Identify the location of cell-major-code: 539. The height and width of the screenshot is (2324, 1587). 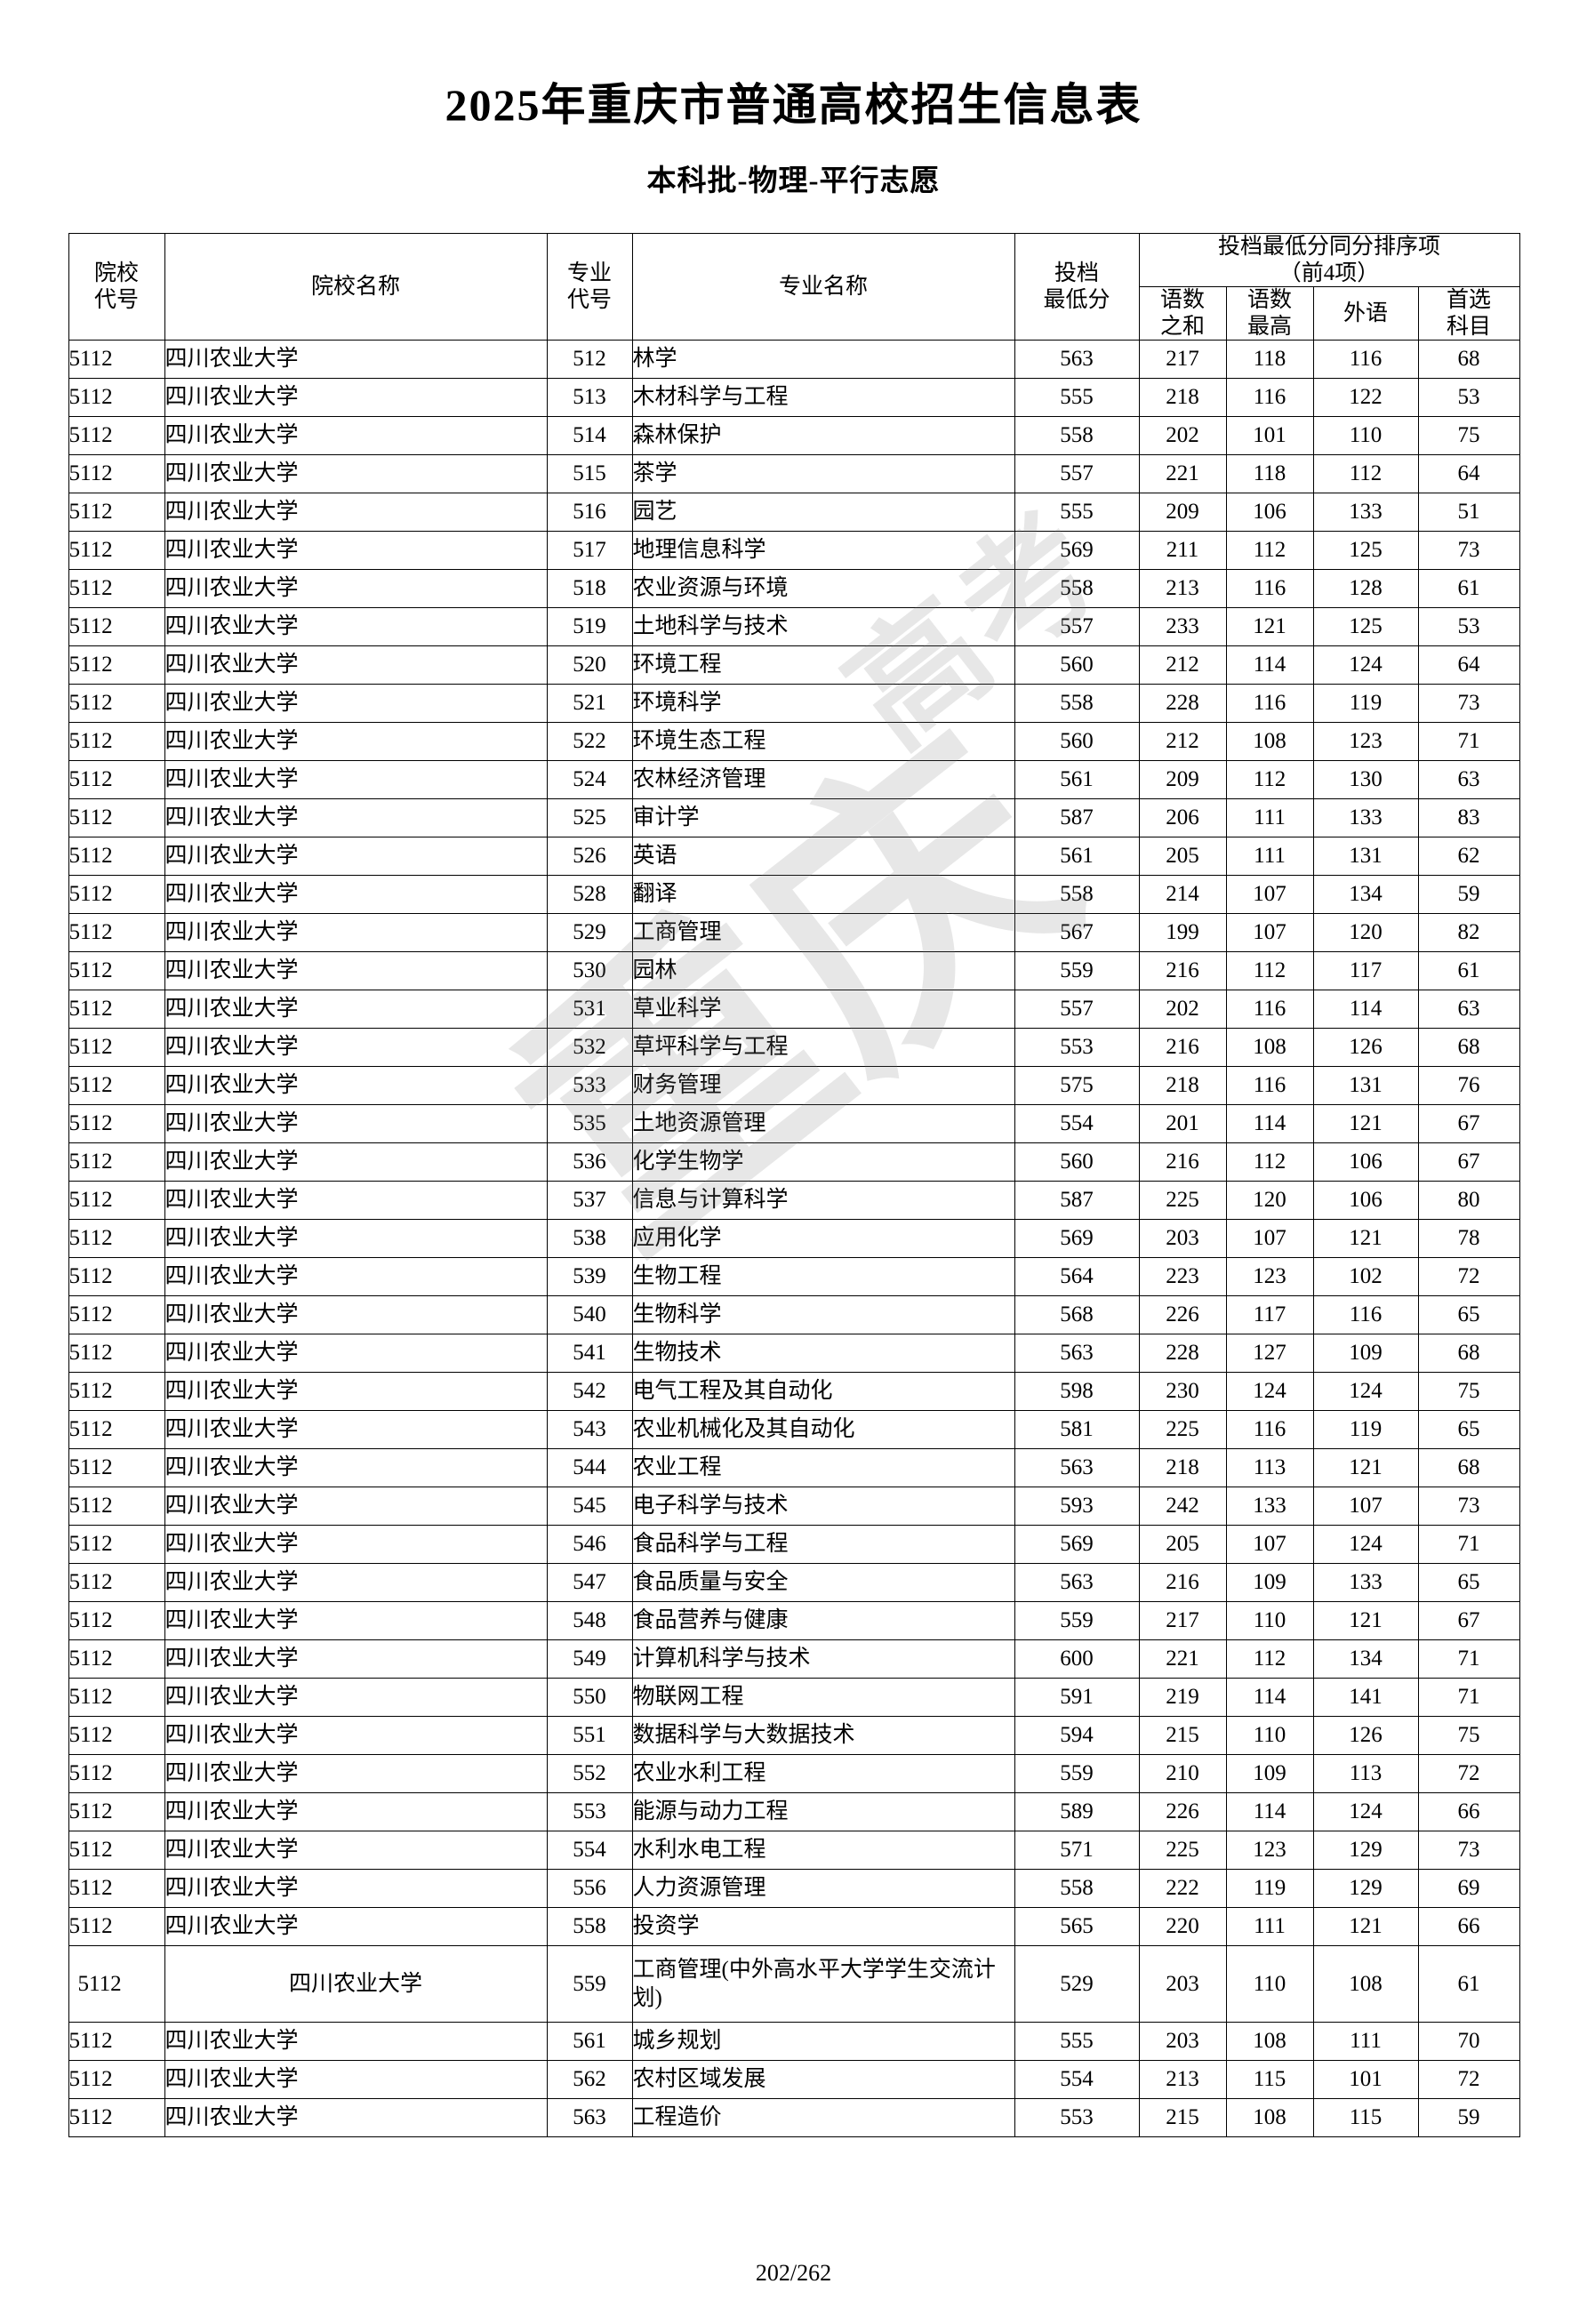
(589, 1276).